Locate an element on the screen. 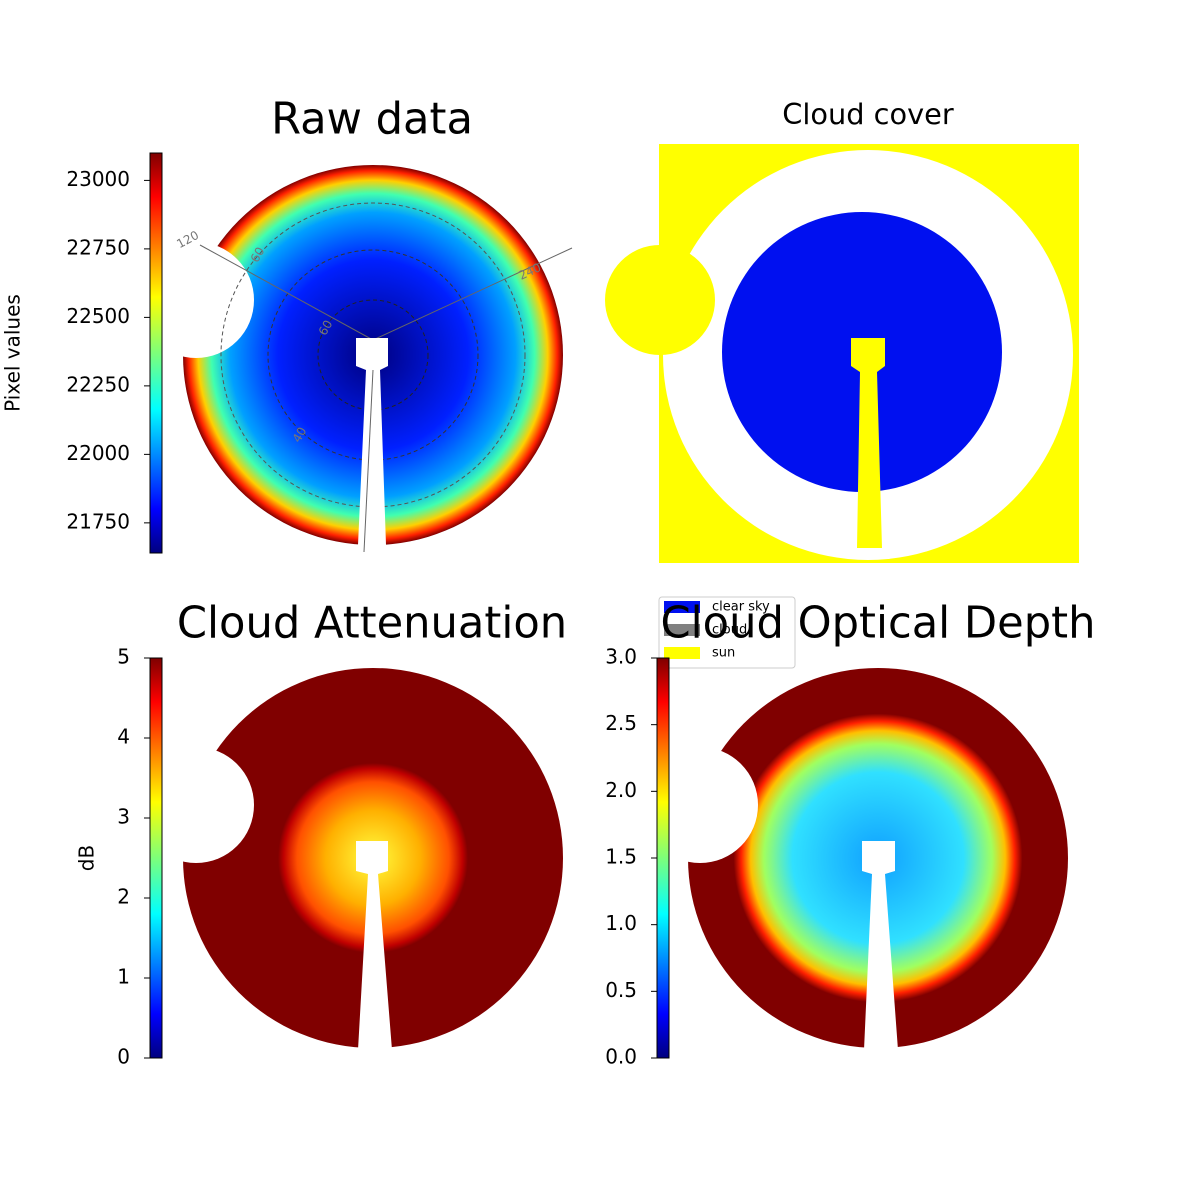  colorbar-tick-label: 2.0 is located at coordinates (621, 790).